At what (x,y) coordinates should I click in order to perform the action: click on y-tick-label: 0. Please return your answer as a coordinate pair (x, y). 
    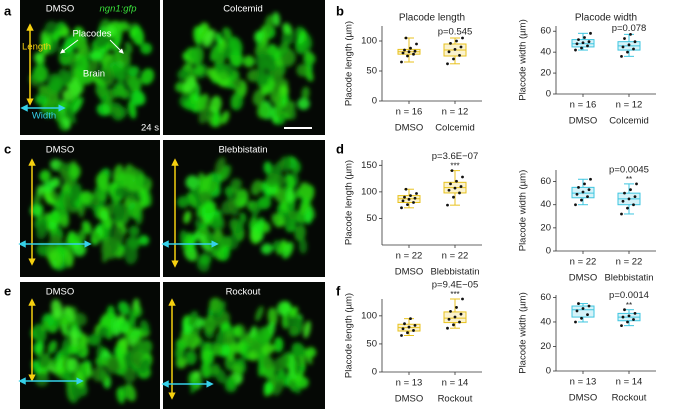
    Looking at the image, I should click on (548, 94).